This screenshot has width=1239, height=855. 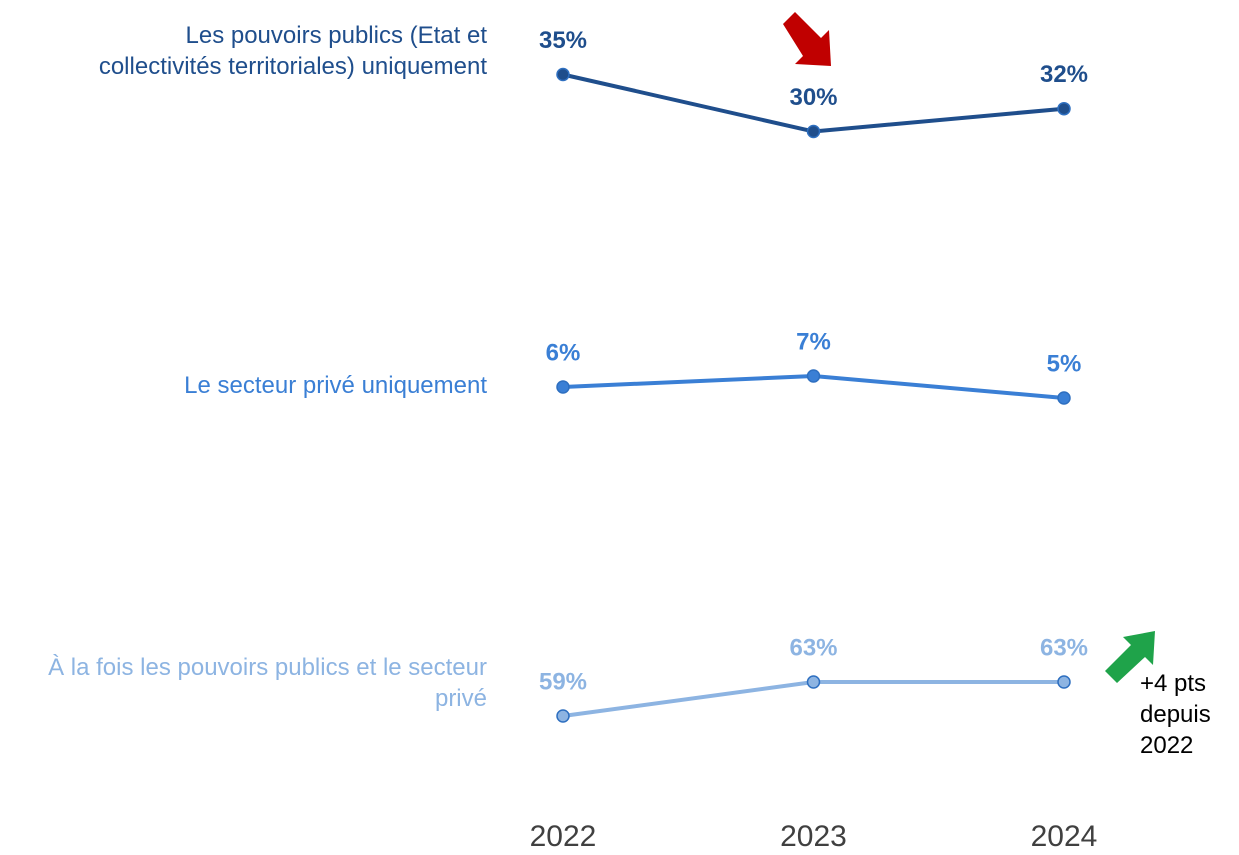 What do you see at coordinates (335, 385) in the screenshot?
I see `series-label: Le secteur privé uniquement` at bounding box center [335, 385].